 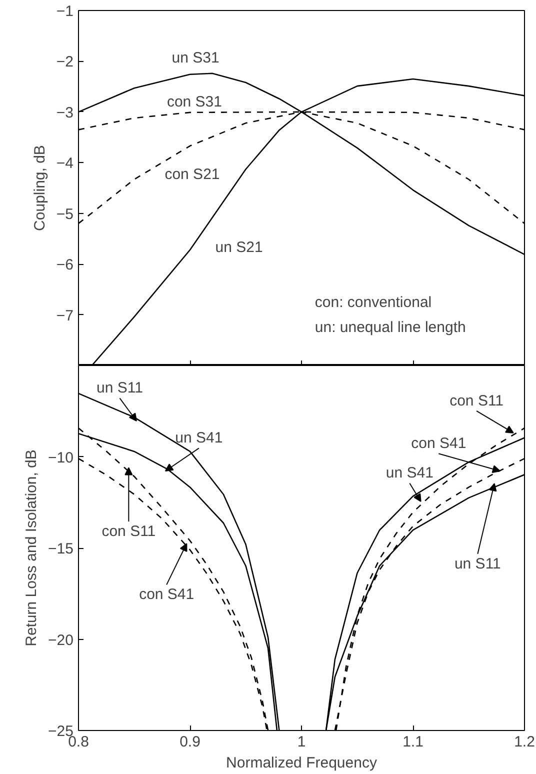 What do you see at coordinates (301, 742) in the screenshot?
I see `x-tick-label: 1` at bounding box center [301, 742].